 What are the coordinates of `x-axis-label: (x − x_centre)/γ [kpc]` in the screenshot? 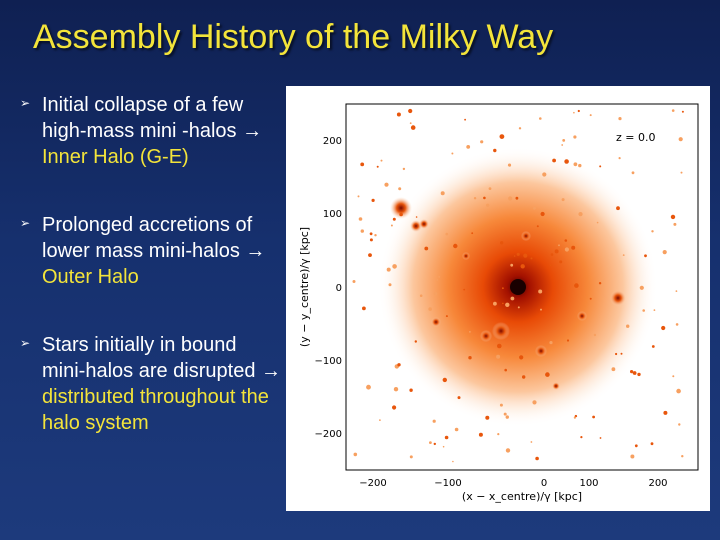 It's located at (522, 496).